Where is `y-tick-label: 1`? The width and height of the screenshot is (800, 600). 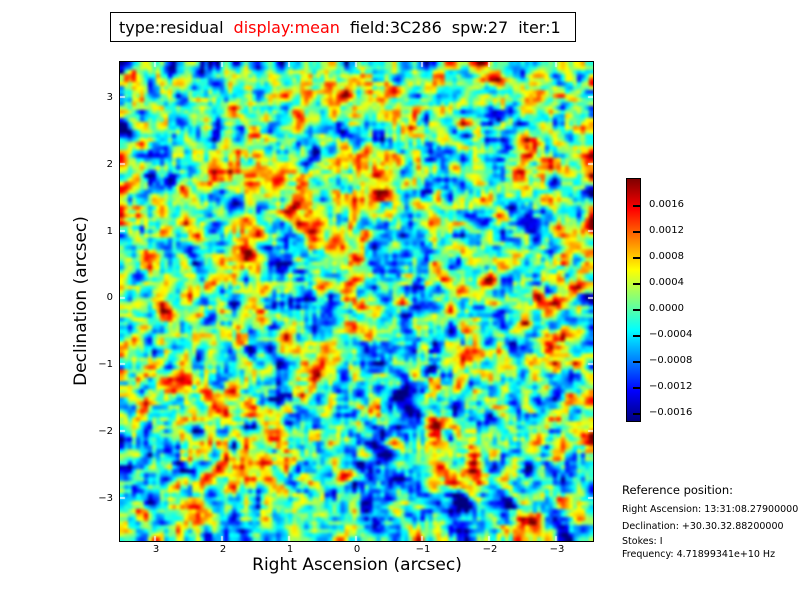 y-tick-label: 1 is located at coordinates (109, 231).